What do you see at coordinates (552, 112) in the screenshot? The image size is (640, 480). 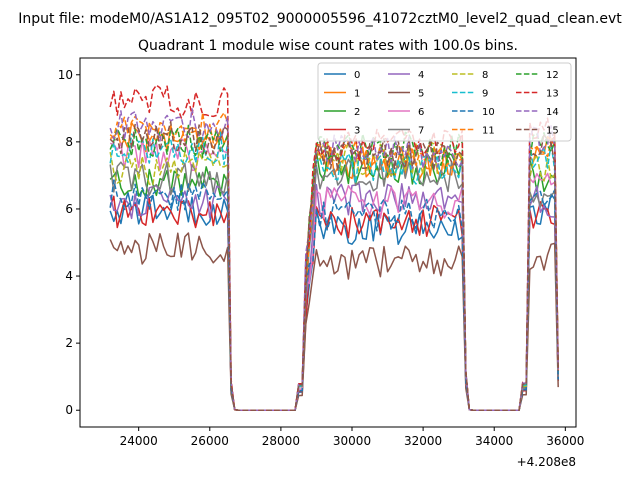 I see `legend-label-14: 14` at bounding box center [552, 112].